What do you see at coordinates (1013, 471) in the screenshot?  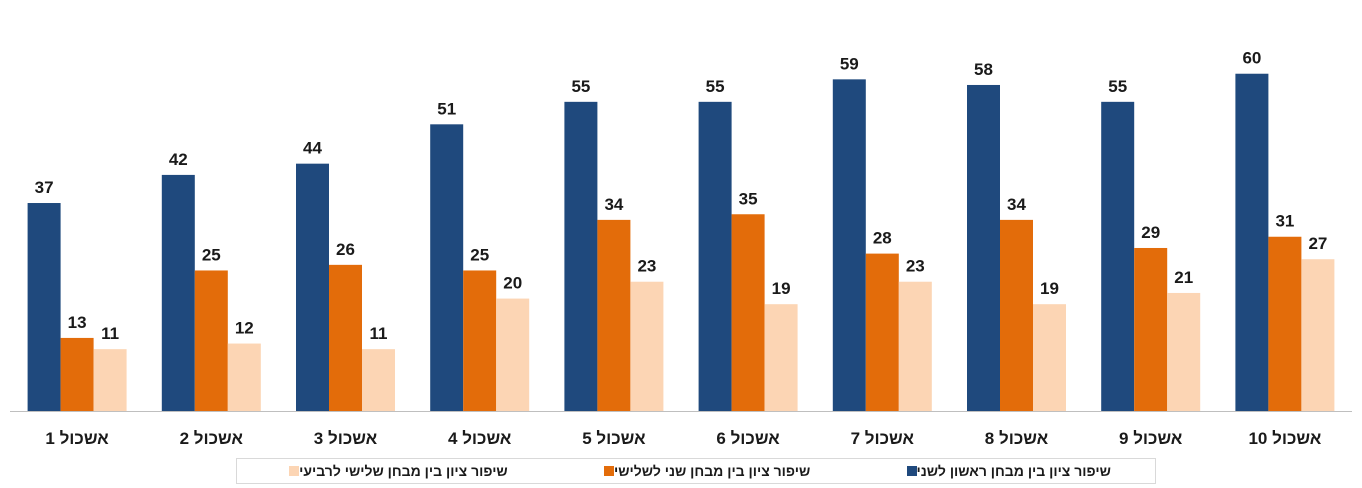 I see `legend-label-1: שיפור ציון בין מבחן ראשון לשני` at bounding box center [1013, 471].